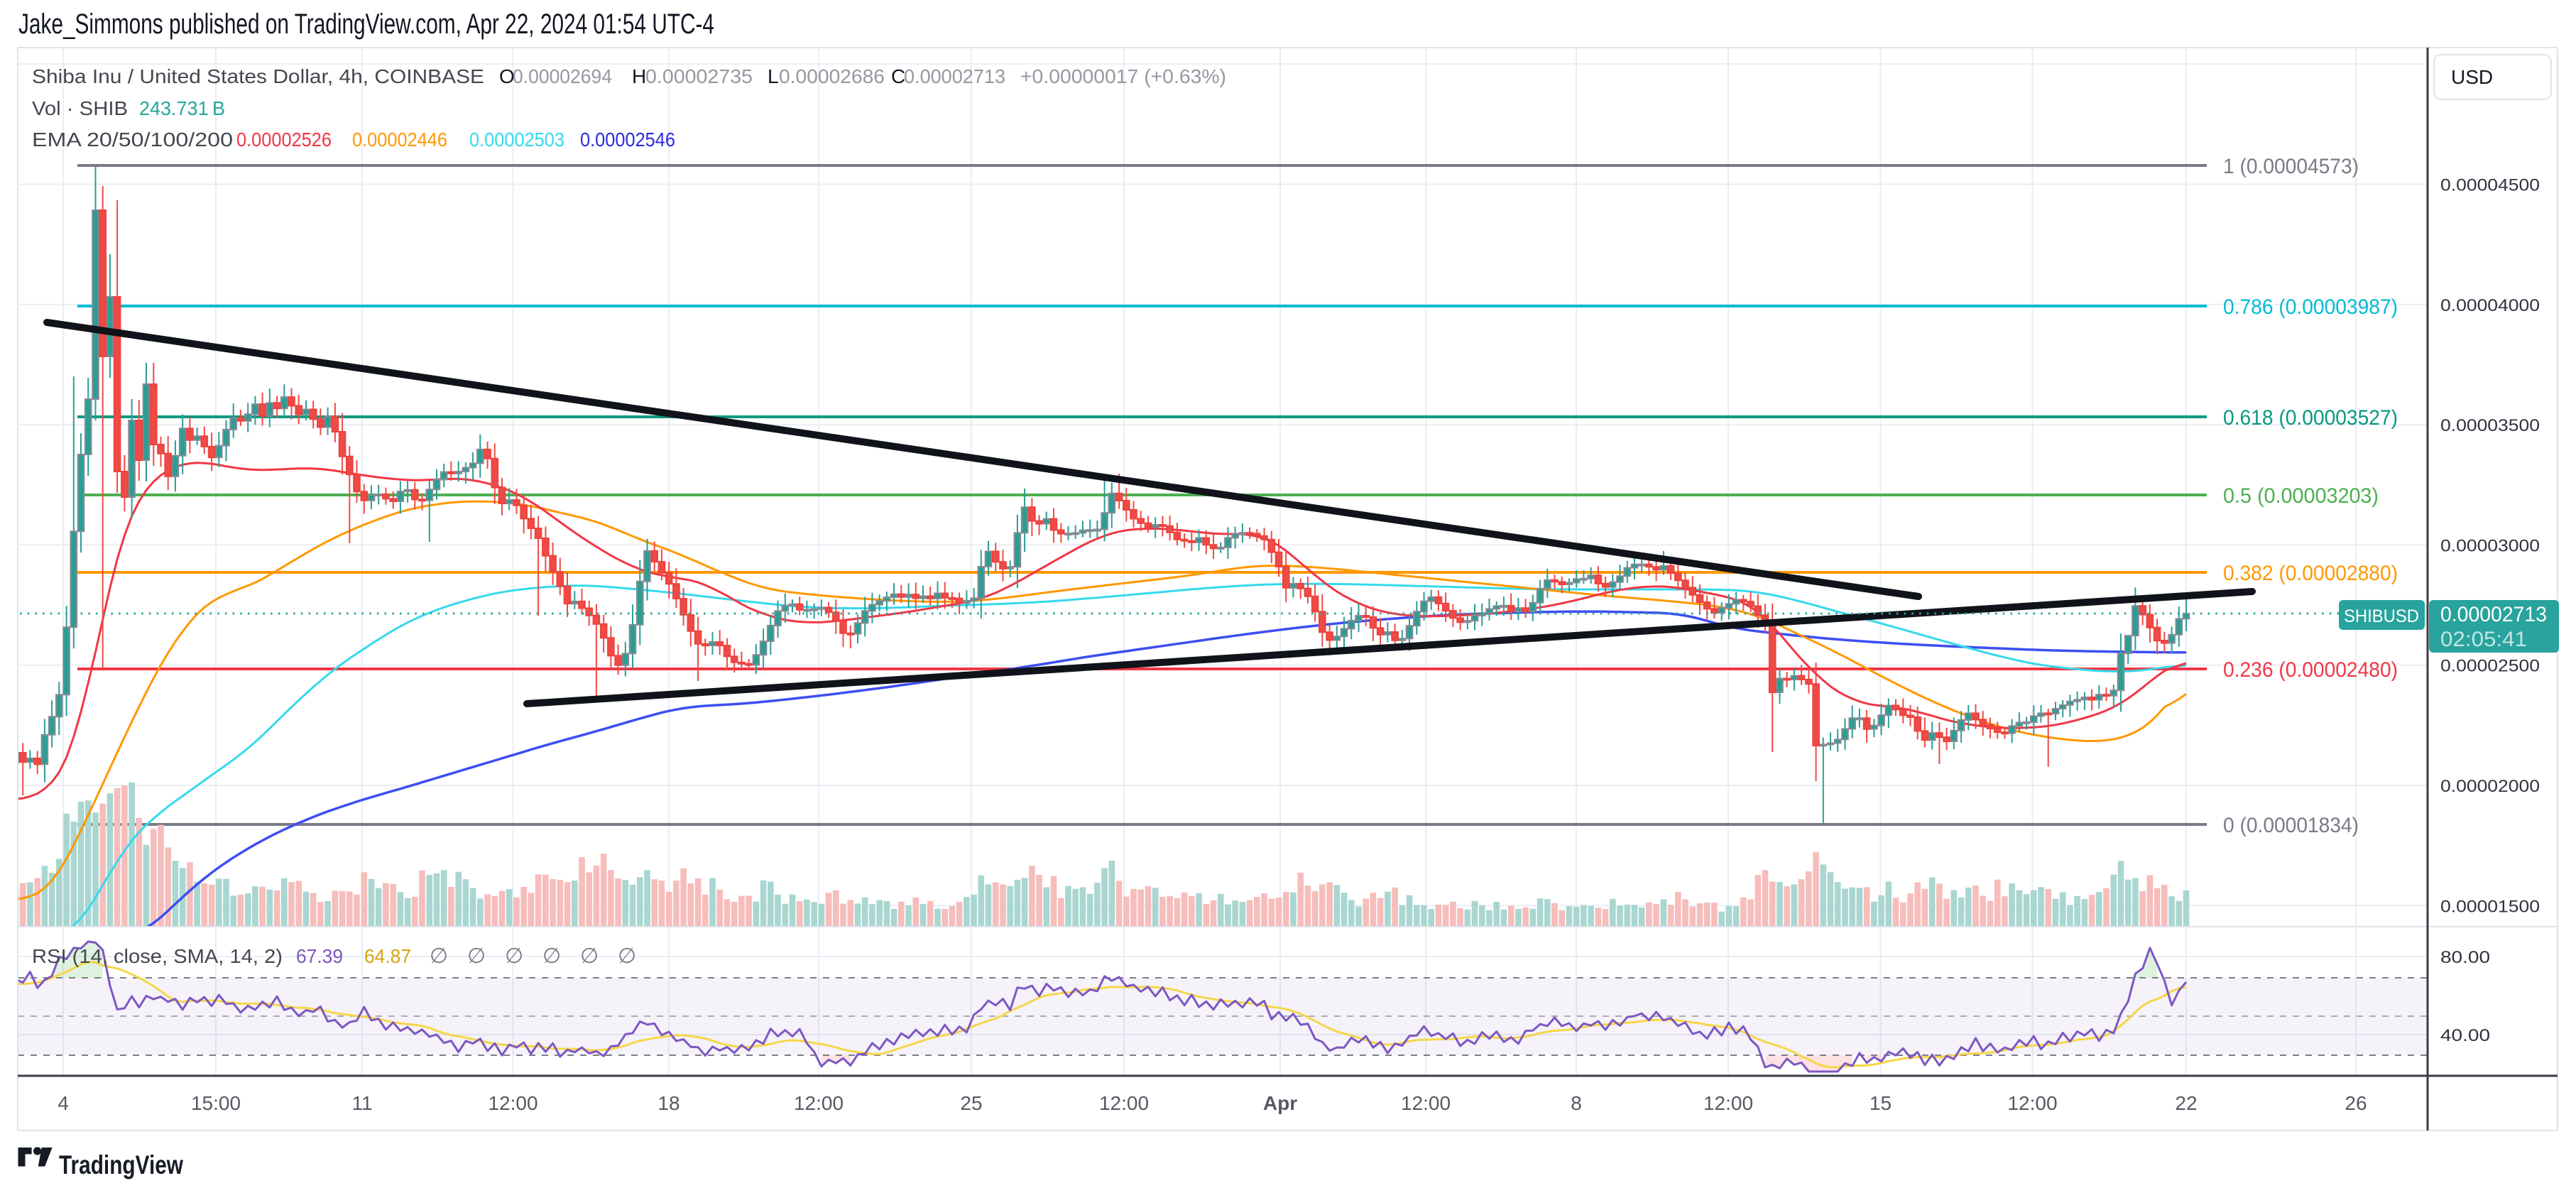  Describe the element at coordinates (668, 1103) in the screenshot. I see `svg-text: 18` at that location.